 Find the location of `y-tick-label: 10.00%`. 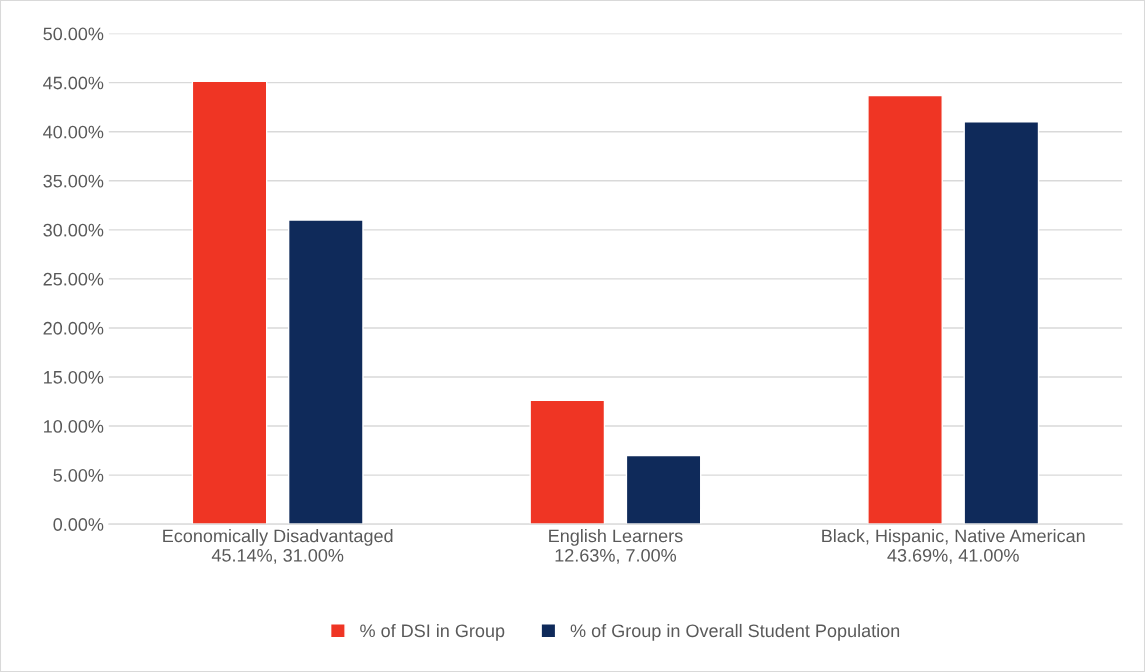

y-tick-label: 10.00% is located at coordinates (74, 426).